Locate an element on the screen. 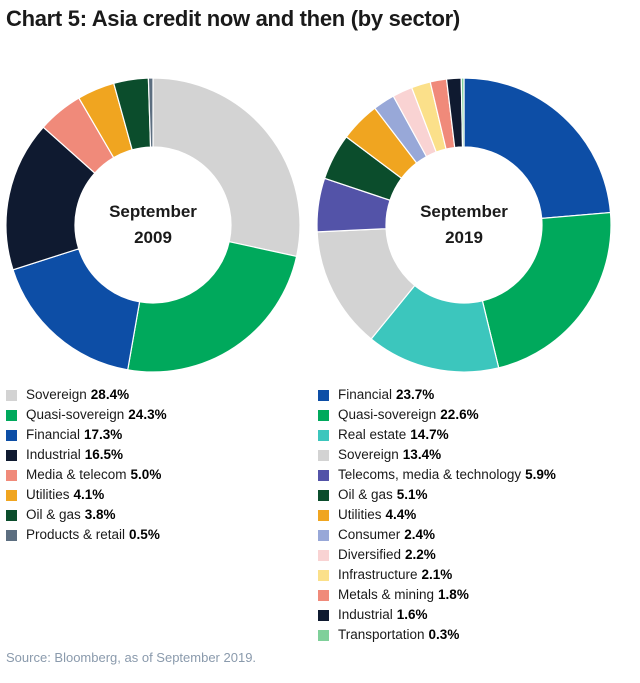  legend-item-2009-sovereign: Sovereign 28.4% is located at coordinates (86, 395).